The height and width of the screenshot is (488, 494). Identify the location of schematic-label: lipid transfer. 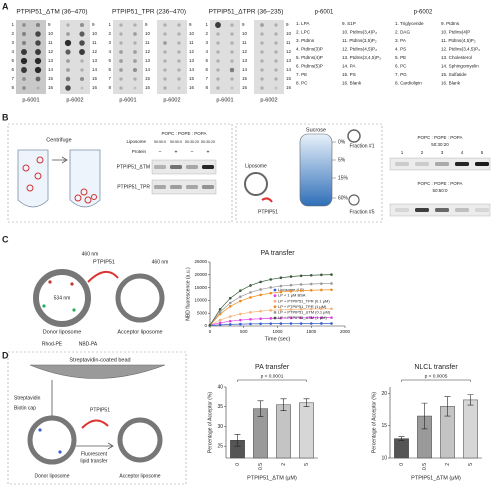
(94, 461).